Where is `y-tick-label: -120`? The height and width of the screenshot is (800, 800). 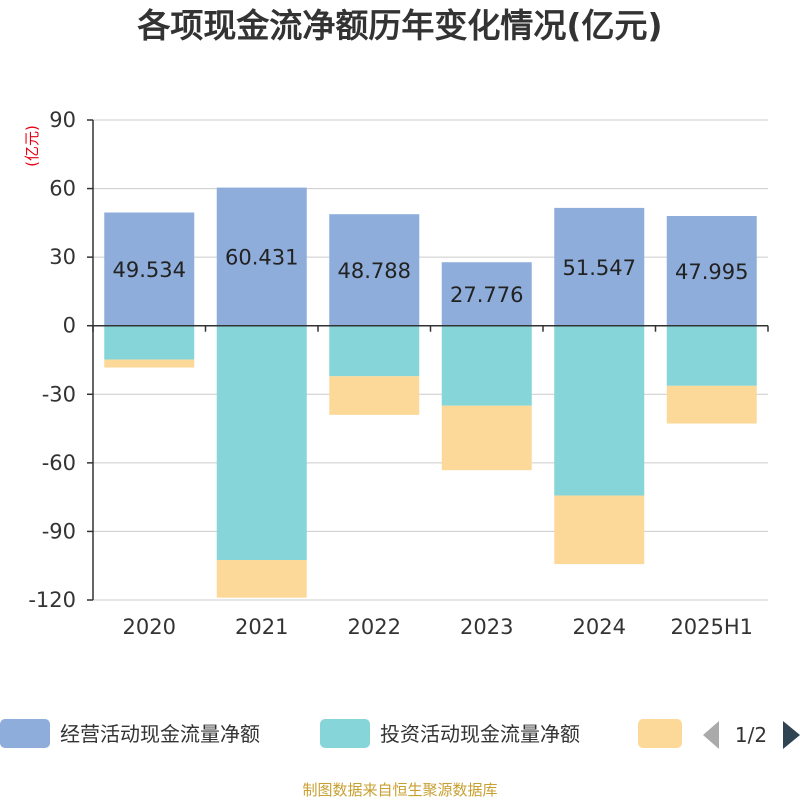
y-tick-label: -120 is located at coordinates (52, 600).